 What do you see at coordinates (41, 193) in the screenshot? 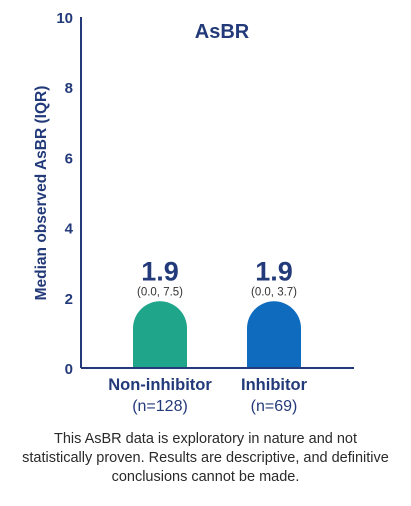
I see `y-axis-label: Median observed AsBR (IQR)` at bounding box center [41, 193].